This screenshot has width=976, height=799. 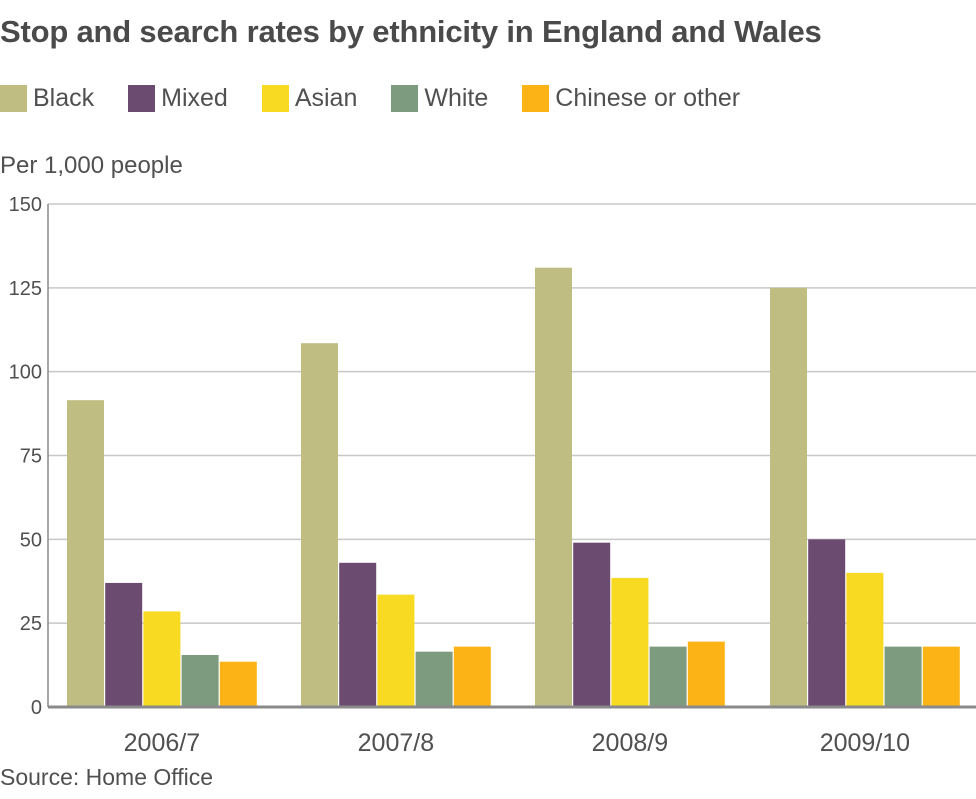 I want to click on legend-item-asian: Asian, so click(x=309, y=98).